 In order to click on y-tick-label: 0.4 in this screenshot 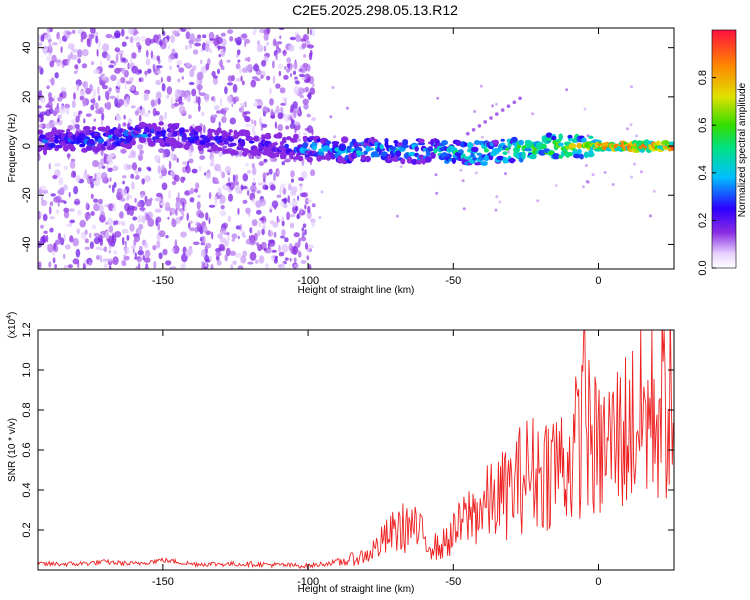, I will do `click(27, 489)`.